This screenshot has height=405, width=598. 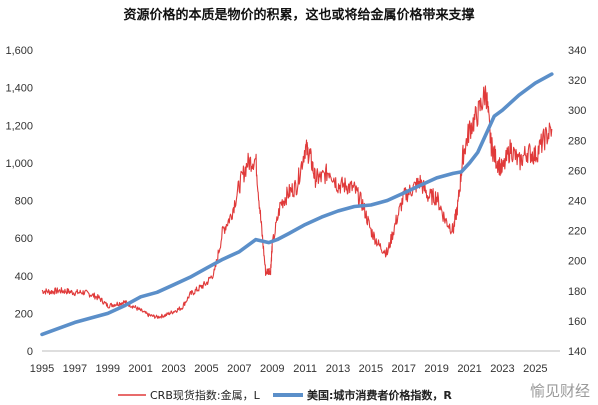 What do you see at coordinates (205, 395) in the screenshot?
I see `legend-label-crb: CRB现货指数:金属，L` at bounding box center [205, 395].